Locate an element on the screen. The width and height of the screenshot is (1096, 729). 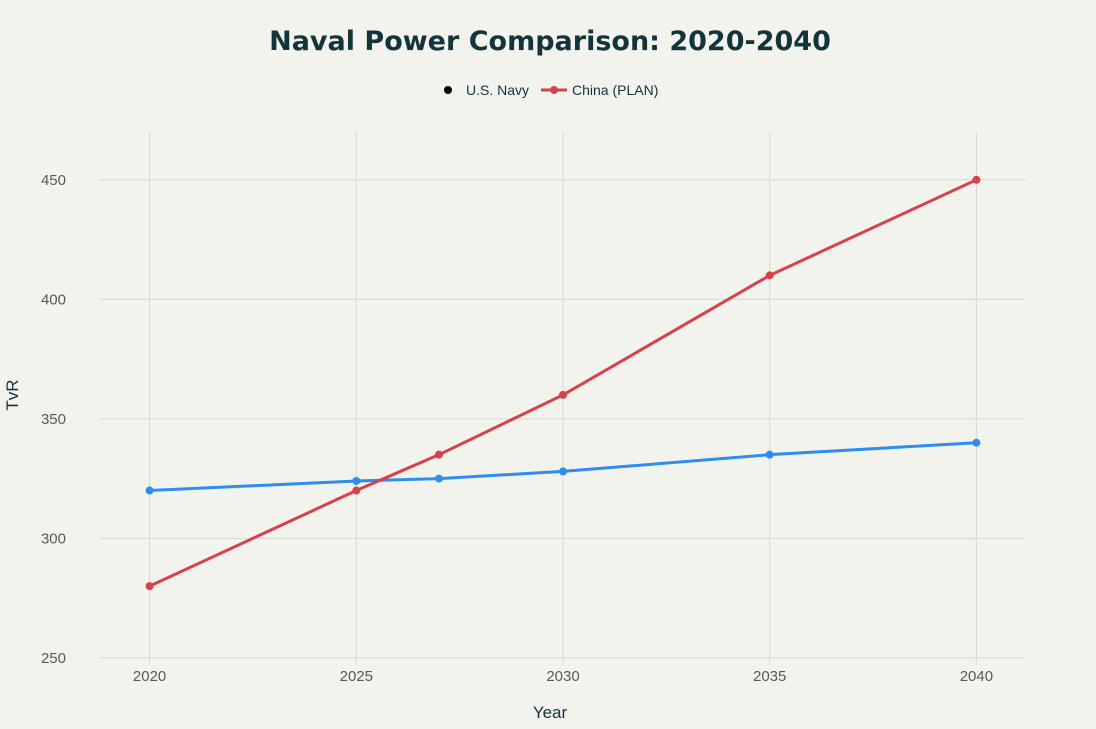
y-tick-label-250: 250 is located at coordinates (53, 658).